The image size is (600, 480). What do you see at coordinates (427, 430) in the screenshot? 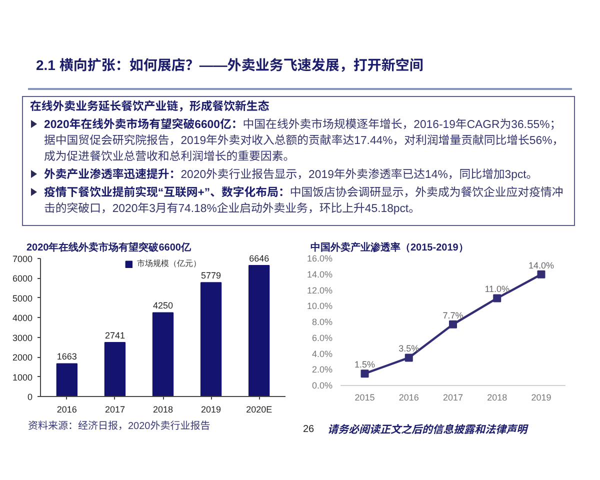
I see `text: 请务必阅读正文之后的信息披露和法律声明` at bounding box center [427, 430].